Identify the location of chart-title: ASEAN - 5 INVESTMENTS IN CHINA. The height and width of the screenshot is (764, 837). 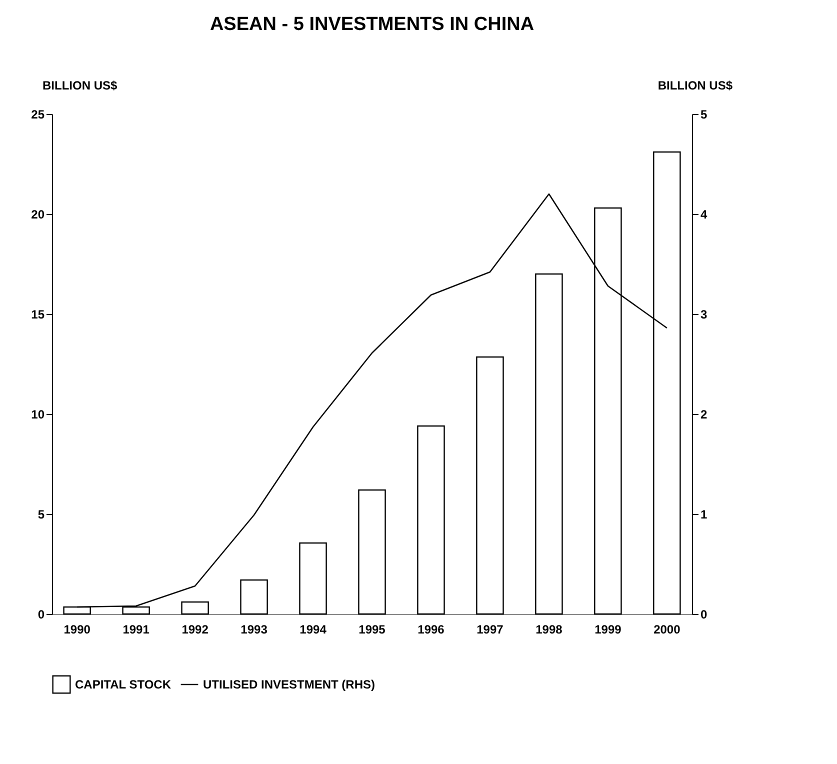
(372, 24).